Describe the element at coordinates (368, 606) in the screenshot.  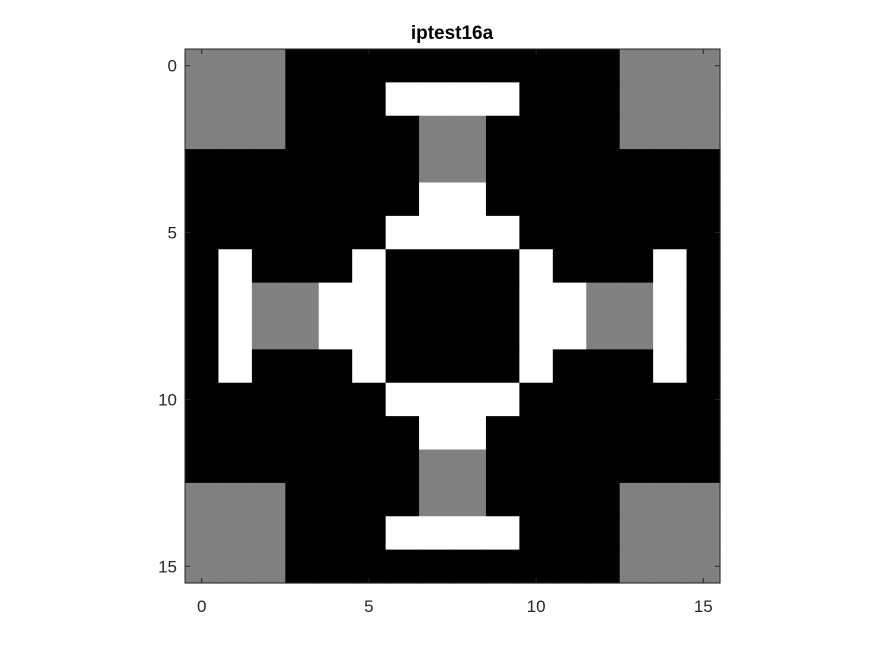
I see `x-tick-label: 5` at that location.